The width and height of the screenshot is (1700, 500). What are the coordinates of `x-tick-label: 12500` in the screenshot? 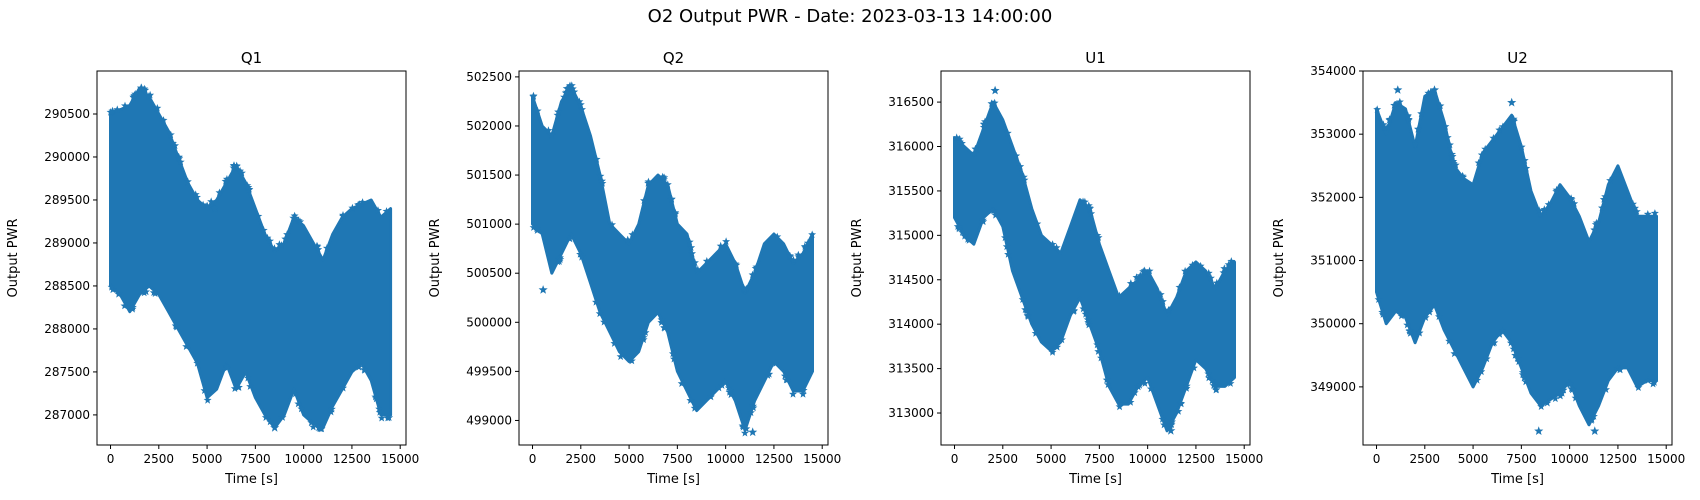 It's located at (1618, 459).